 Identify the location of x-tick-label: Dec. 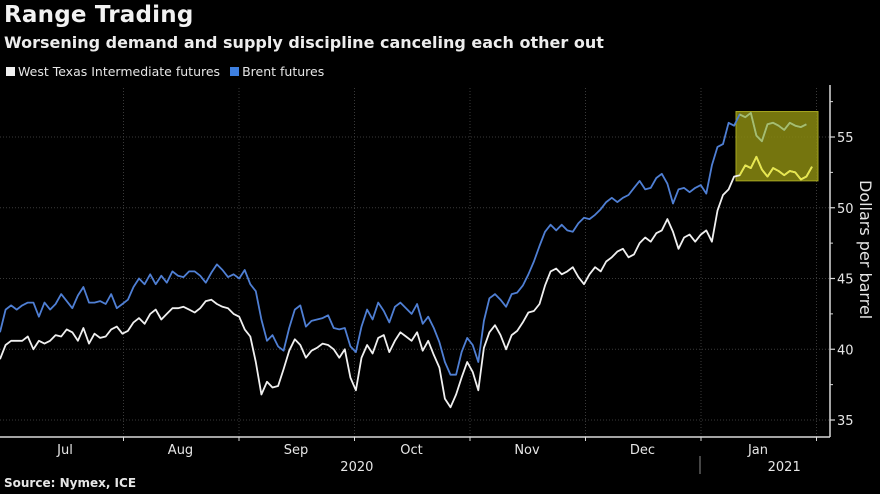
(642, 450).